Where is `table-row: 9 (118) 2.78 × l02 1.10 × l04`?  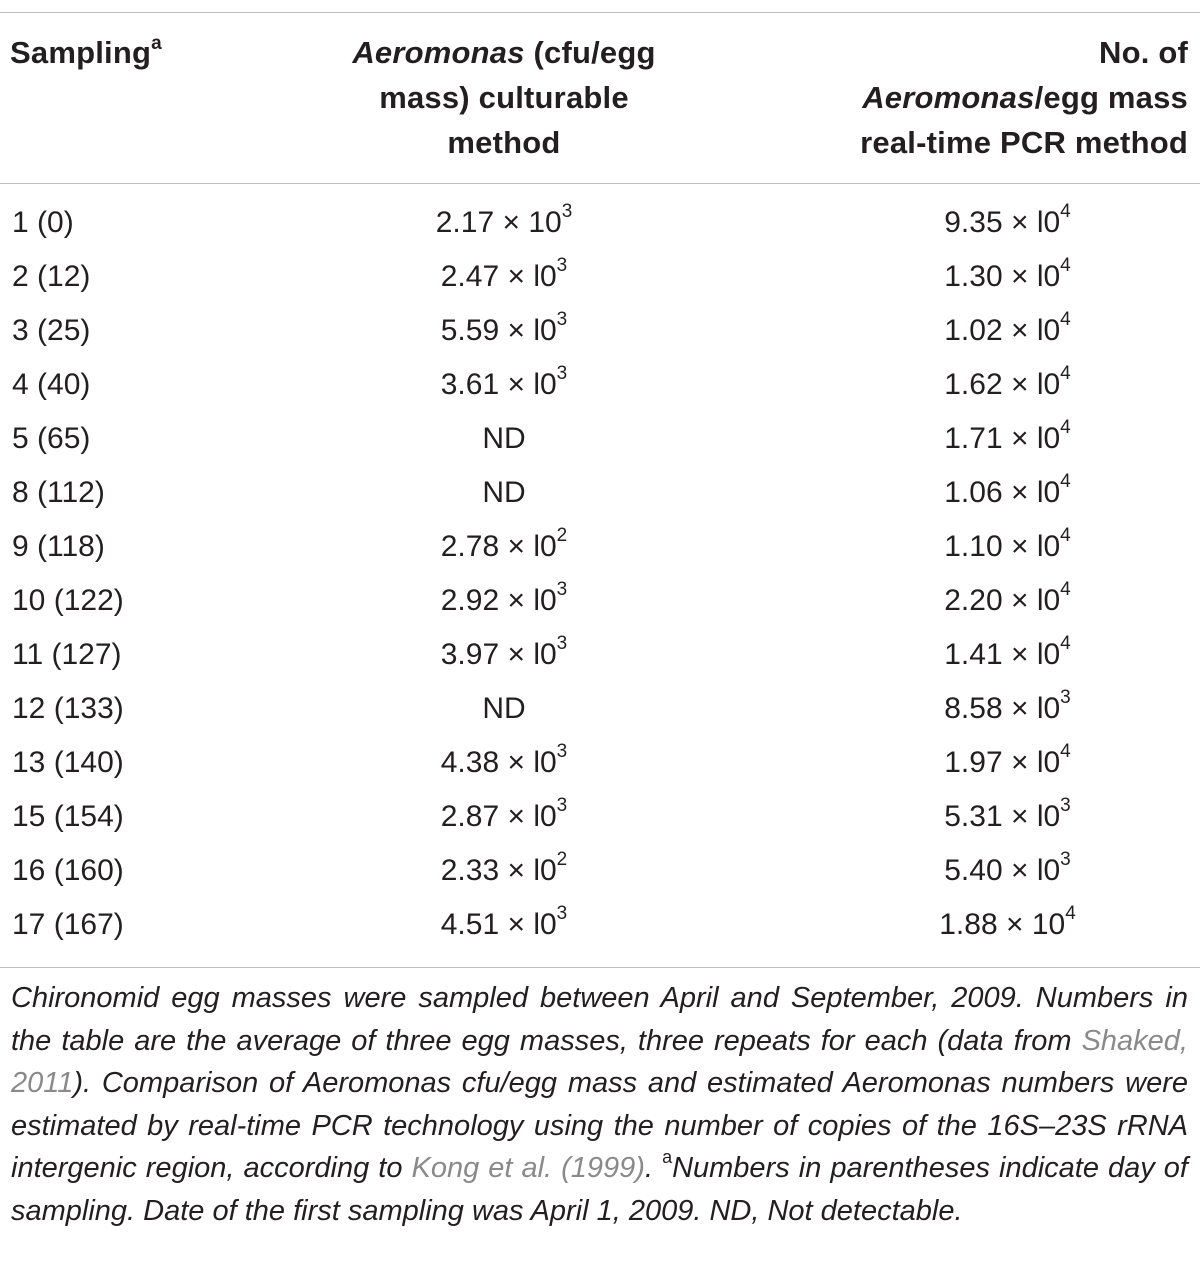 table-row: 9 (118) 2.78 × l02 1.10 × l04 is located at coordinates (600, 547).